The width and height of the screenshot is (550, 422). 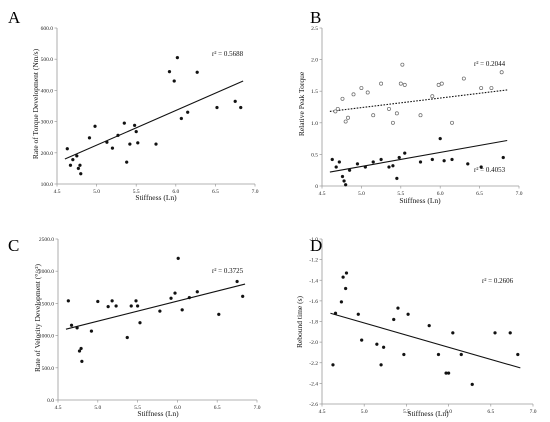 What do you see at coordinates (47, 185) in the screenshot?
I see `y-tick-label: 100.0` at bounding box center [47, 185].